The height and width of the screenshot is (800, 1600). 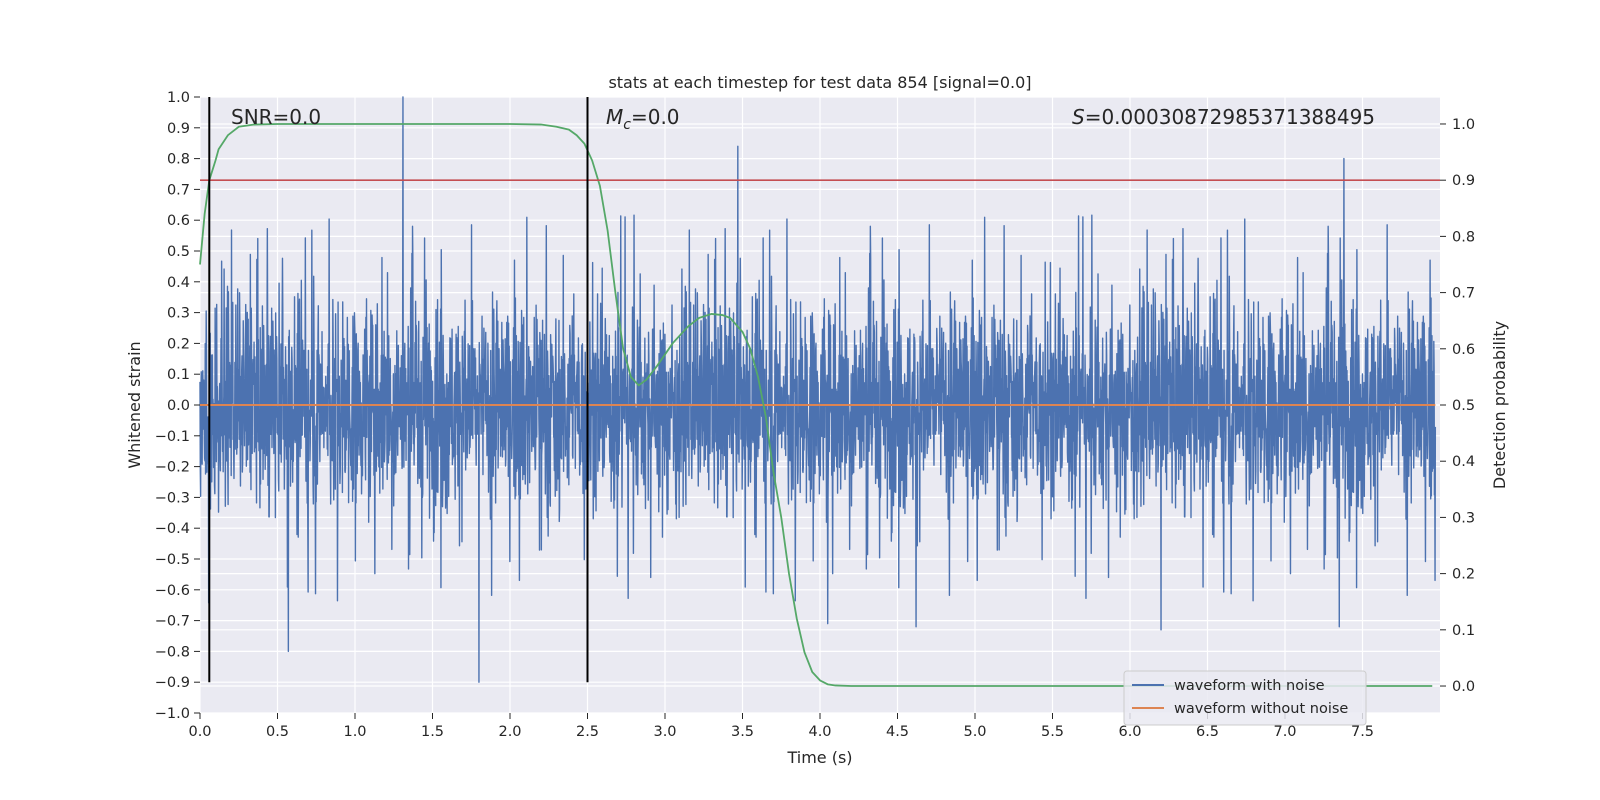 What do you see at coordinates (178, 314) in the screenshot?
I see `y-tick-label: 0.3` at bounding box center [178, 314].